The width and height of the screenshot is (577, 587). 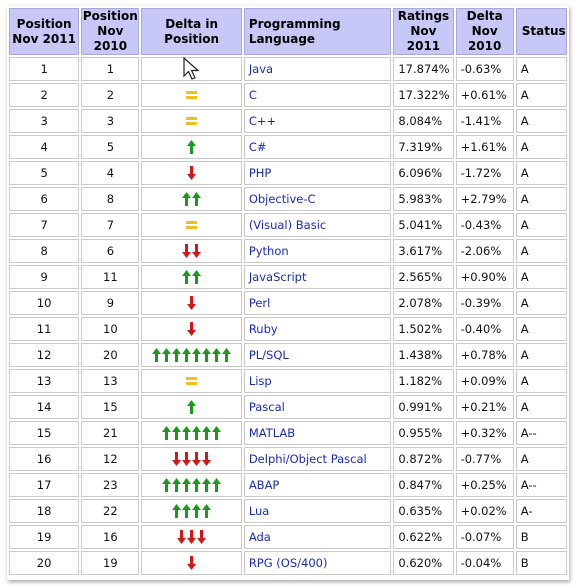 I want to click on cell-position-2010: 9, so click(x=110, y=303).